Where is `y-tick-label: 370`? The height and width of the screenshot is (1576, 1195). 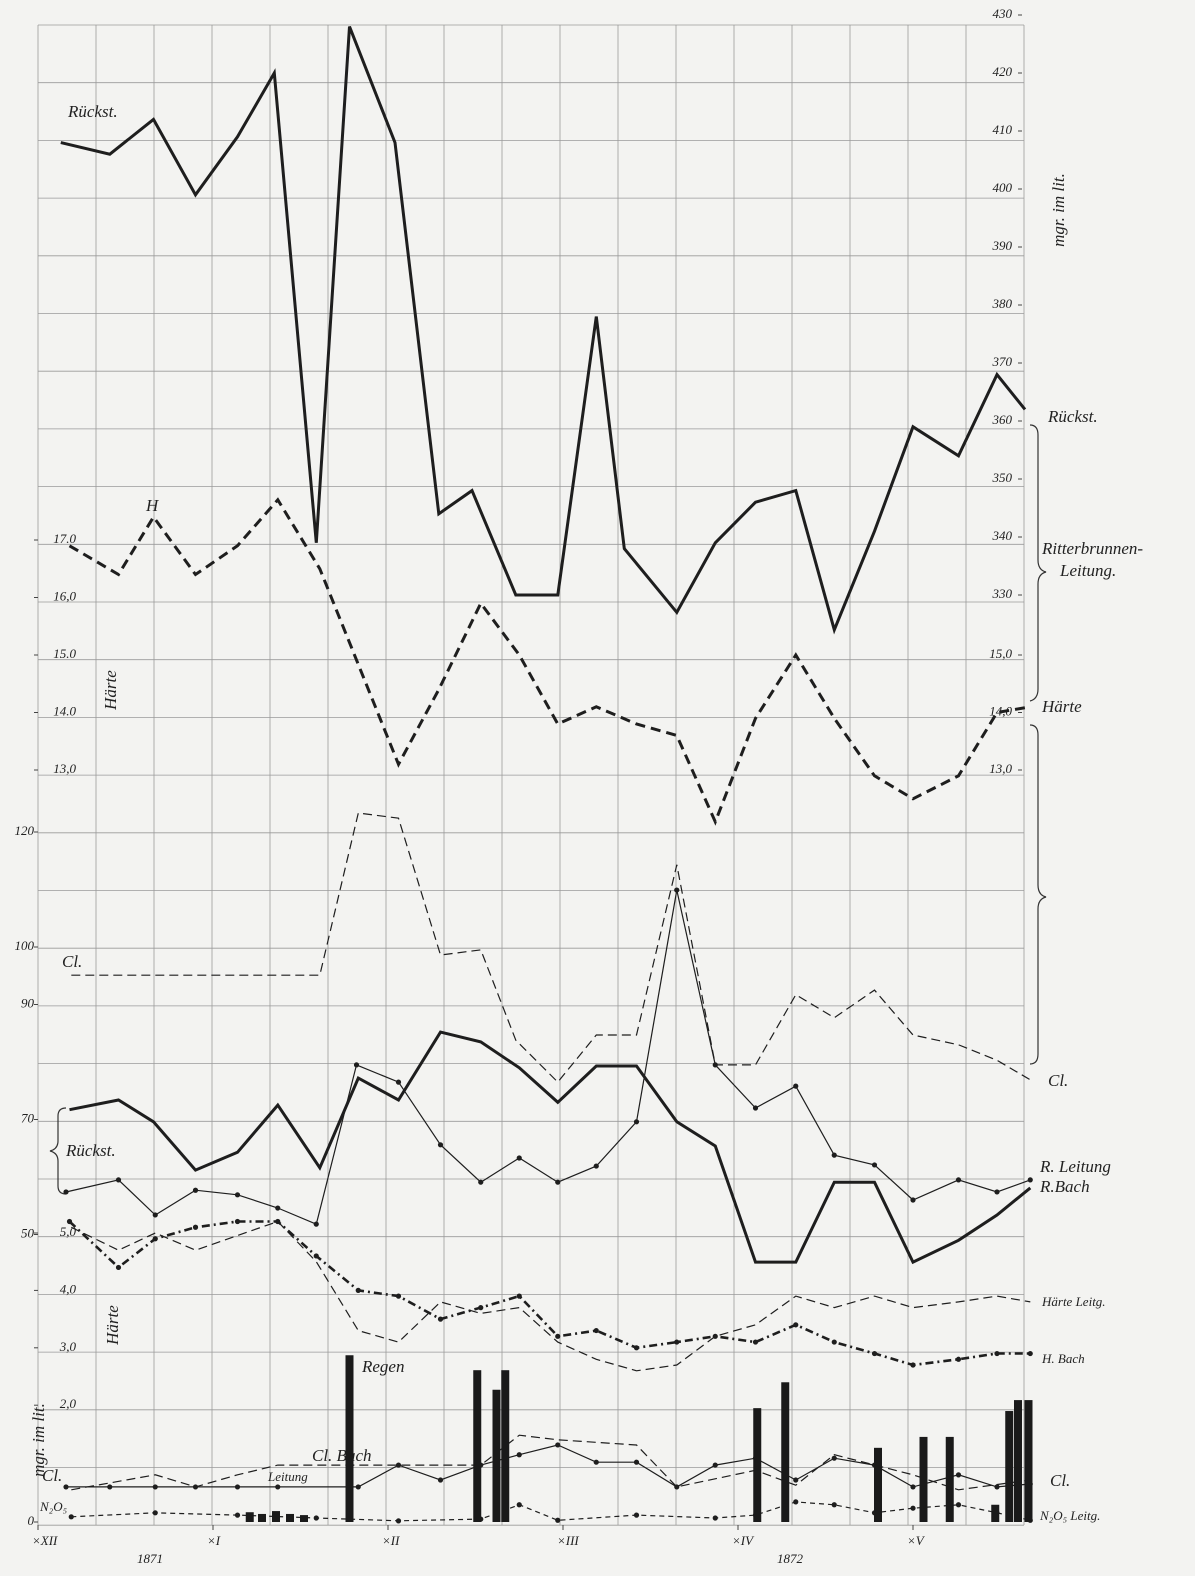 y-tick-label: 370 is located at coordinates (1002, 361).